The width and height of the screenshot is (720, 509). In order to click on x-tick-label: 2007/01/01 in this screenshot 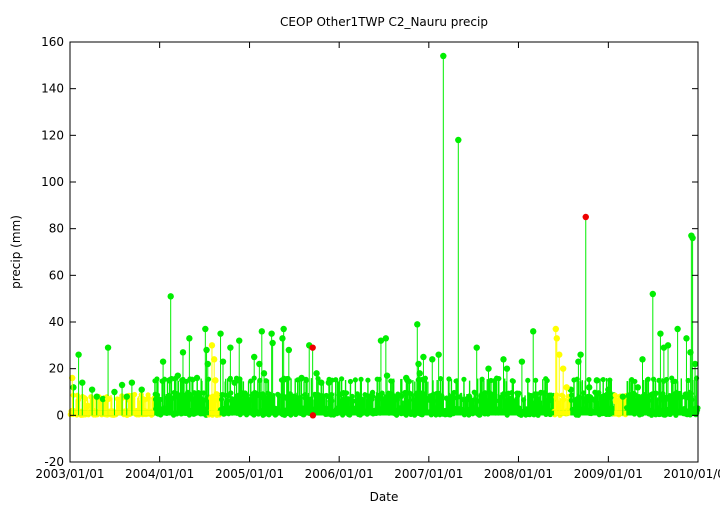, I will do `click(428, 474)`.